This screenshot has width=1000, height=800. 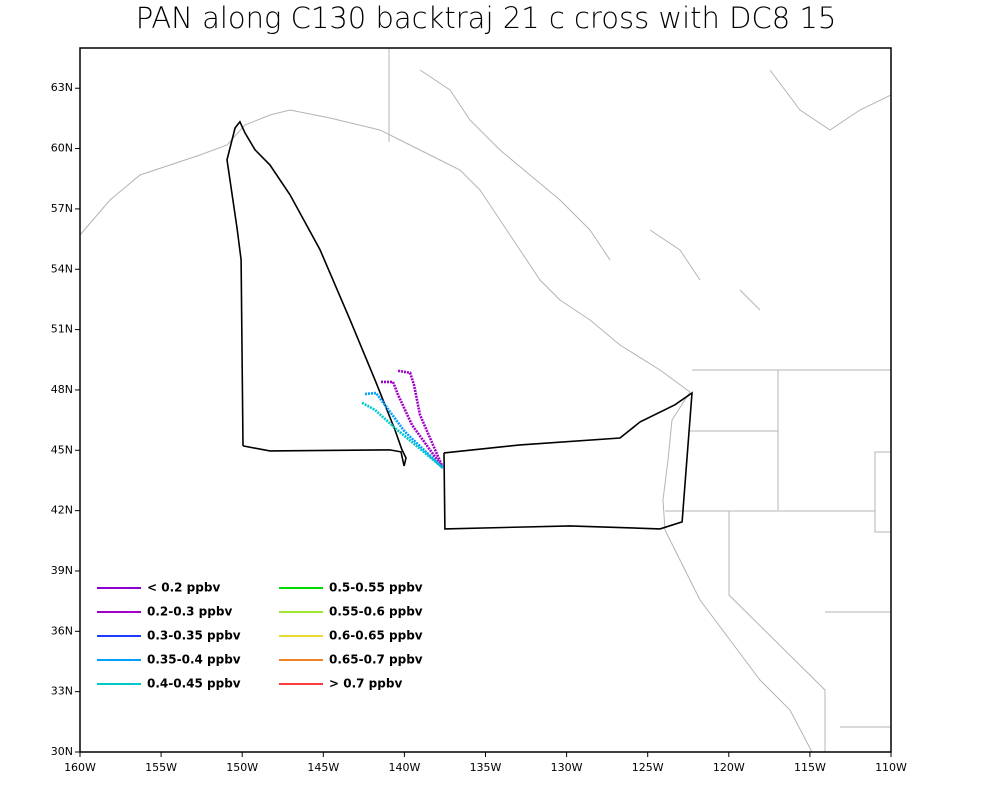 I want to click on legend-label: 0.2-0.3 ppbv, so click(x=189, y=612).